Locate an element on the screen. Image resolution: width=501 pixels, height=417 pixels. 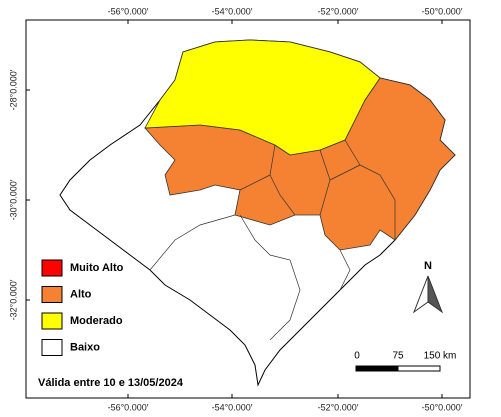
coord-label-top: -50°0.000′ is located at coordinates (442, 11).